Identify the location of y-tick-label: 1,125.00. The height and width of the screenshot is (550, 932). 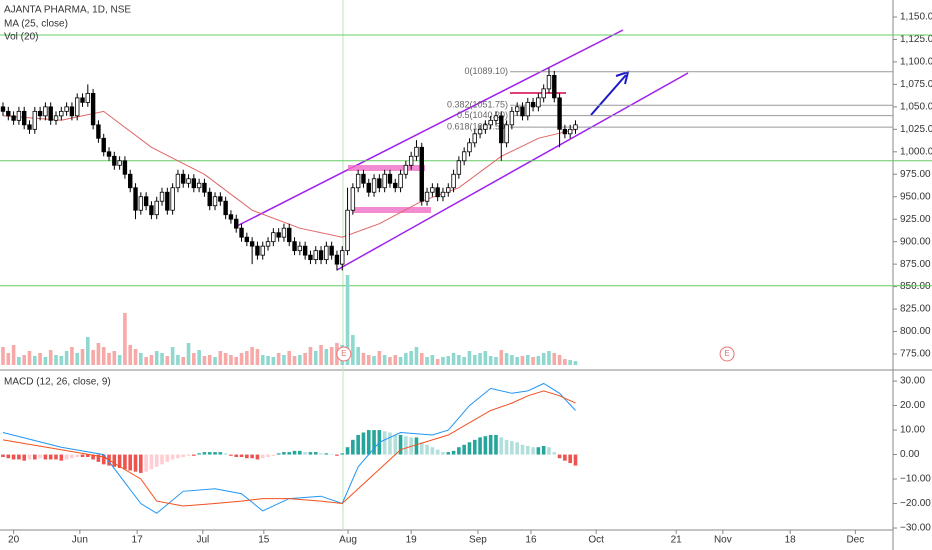
(916, 39).